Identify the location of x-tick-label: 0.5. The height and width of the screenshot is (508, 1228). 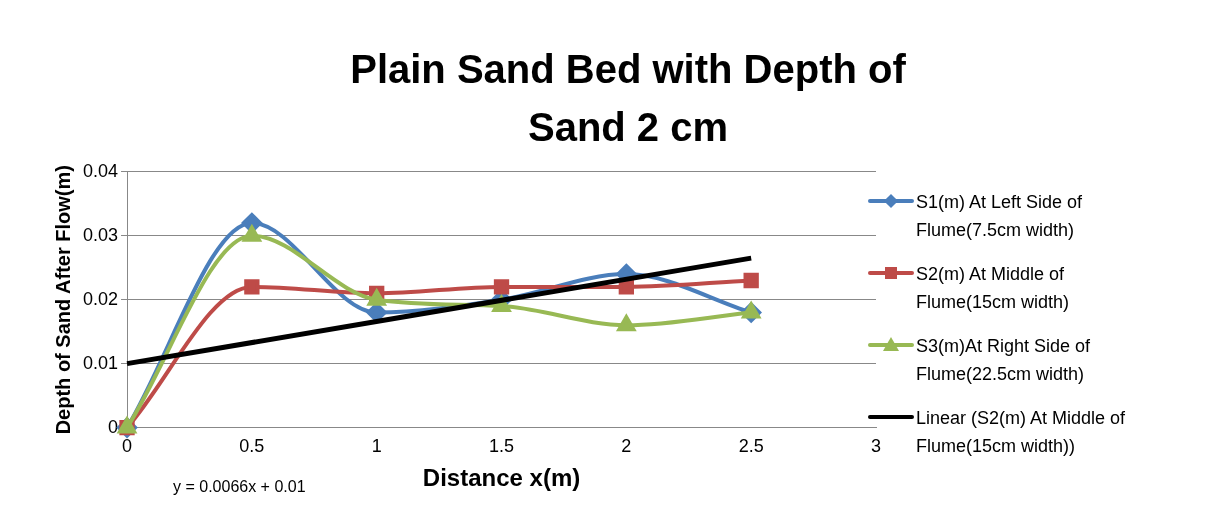
(252, 446).